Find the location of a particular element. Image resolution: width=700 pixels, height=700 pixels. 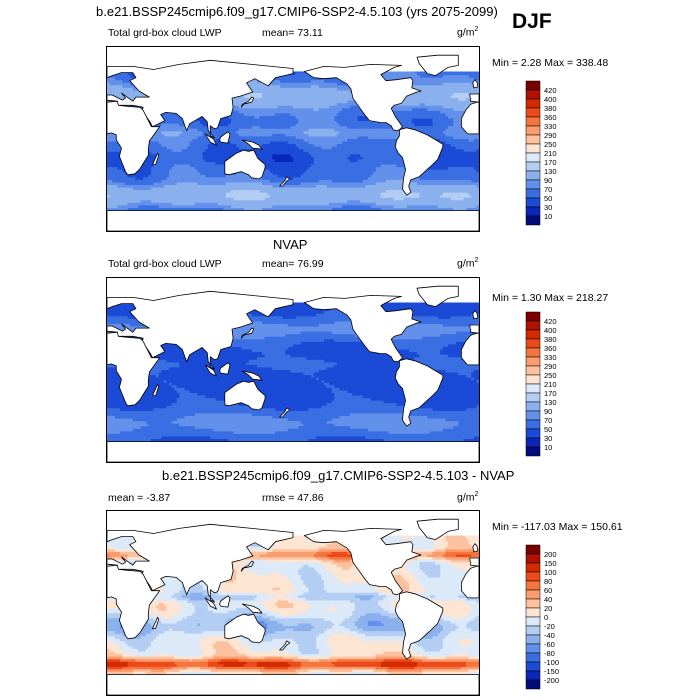

panel-model-mean-label: mean= 73.11 is located at coordinates (292, 33).